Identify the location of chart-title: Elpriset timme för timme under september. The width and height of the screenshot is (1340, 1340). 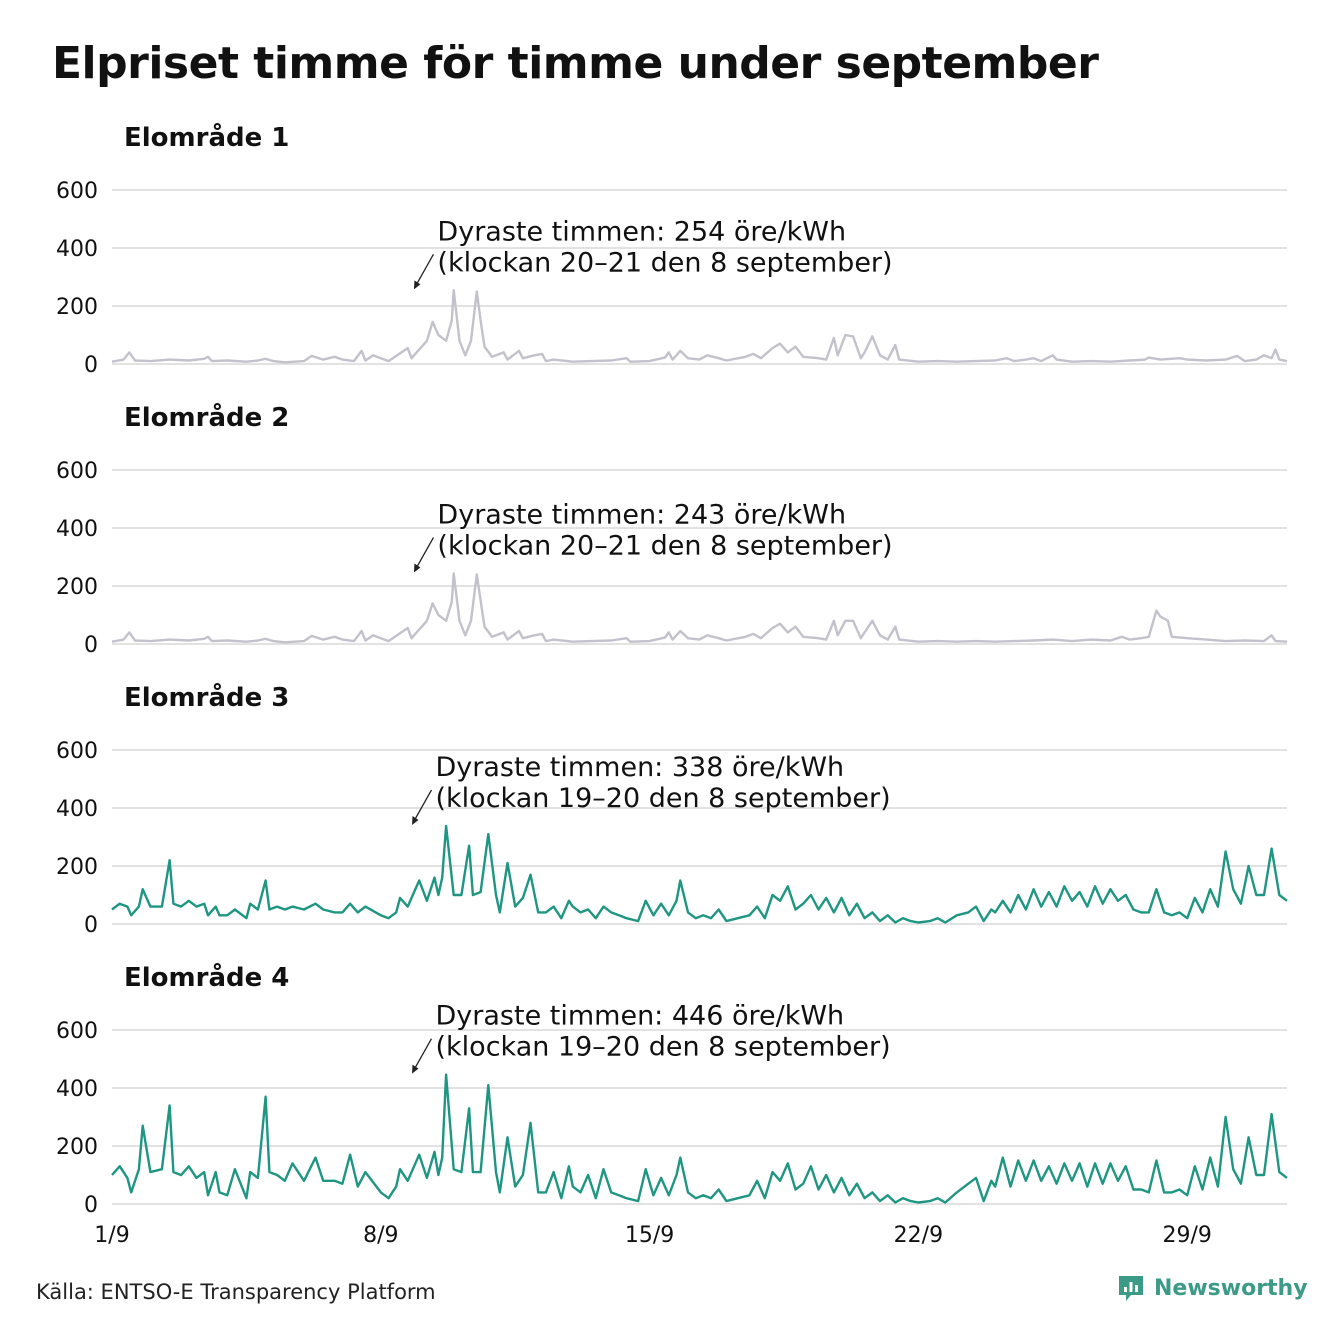
(575, 63).